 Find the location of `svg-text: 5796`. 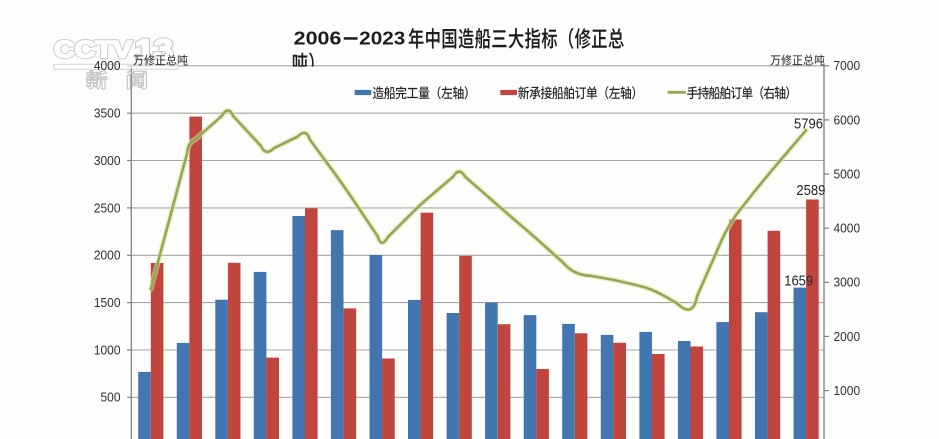

svg-text: 5796 is located at coordinates (808, 124).